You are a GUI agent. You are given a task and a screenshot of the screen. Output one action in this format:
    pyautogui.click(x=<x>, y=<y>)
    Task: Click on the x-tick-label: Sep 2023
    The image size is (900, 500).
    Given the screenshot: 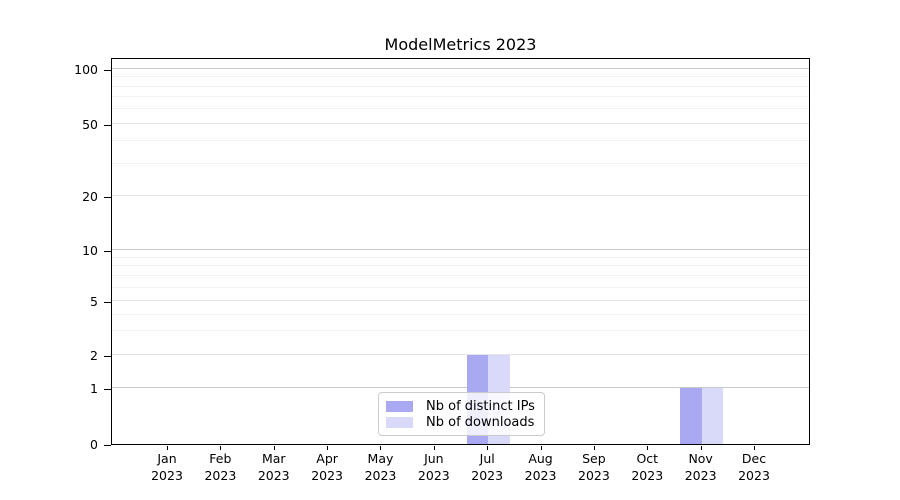 What is the action you would take?
    pyautogui.click(x=594, y=467)
    